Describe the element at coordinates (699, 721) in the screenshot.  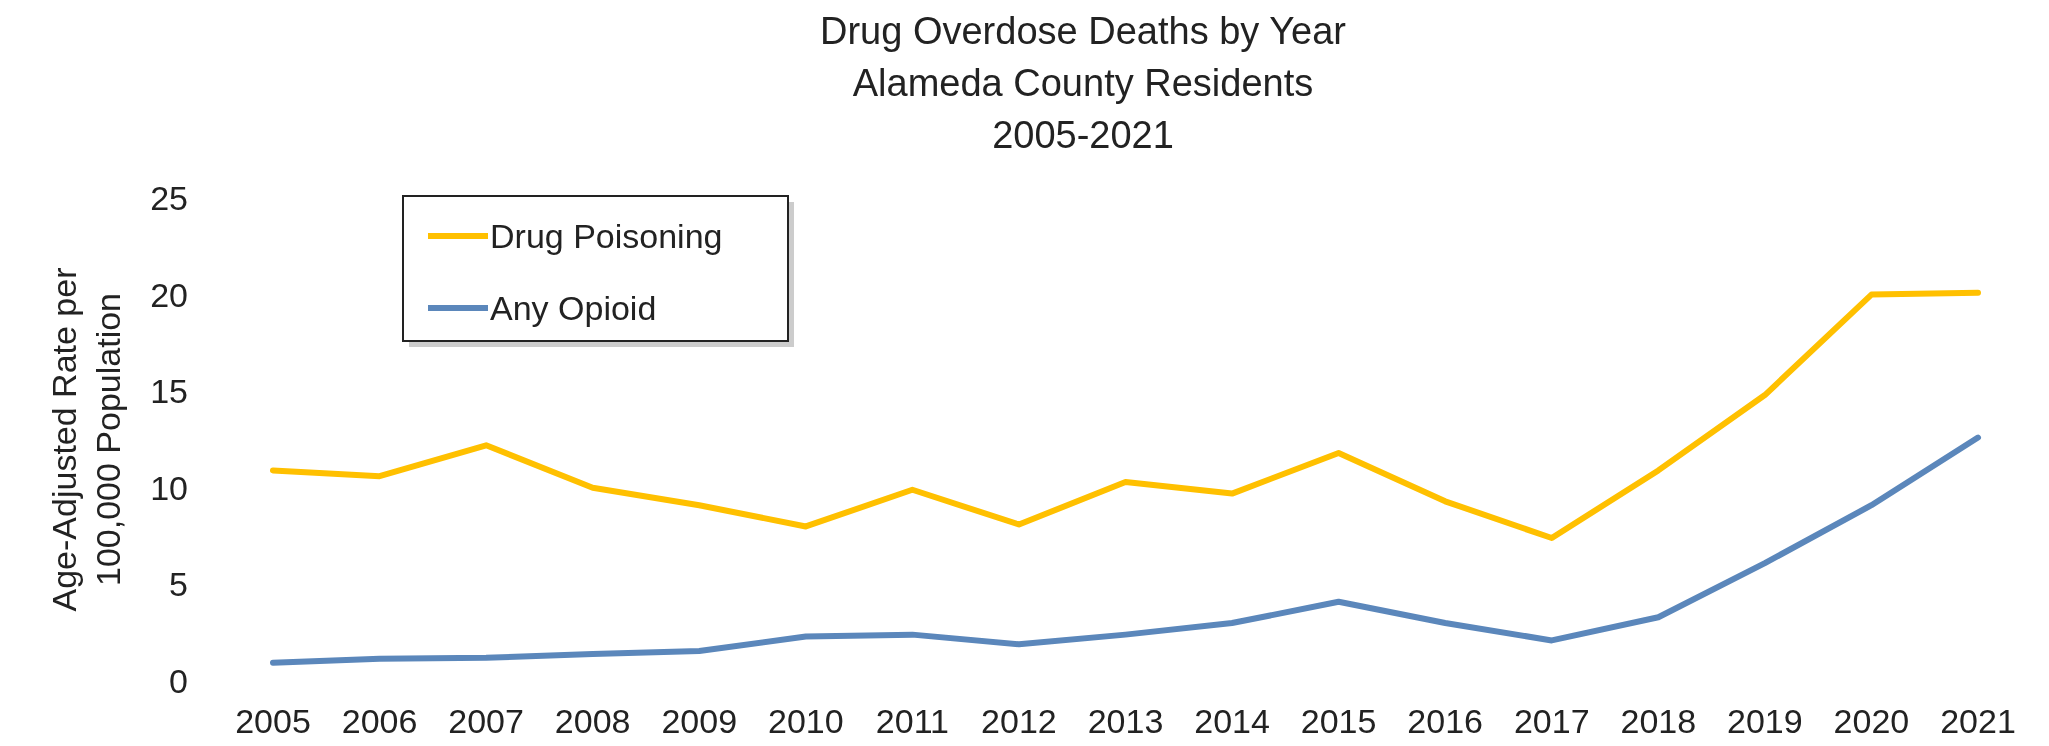
I see `x-tick-label: 2009` at that location.